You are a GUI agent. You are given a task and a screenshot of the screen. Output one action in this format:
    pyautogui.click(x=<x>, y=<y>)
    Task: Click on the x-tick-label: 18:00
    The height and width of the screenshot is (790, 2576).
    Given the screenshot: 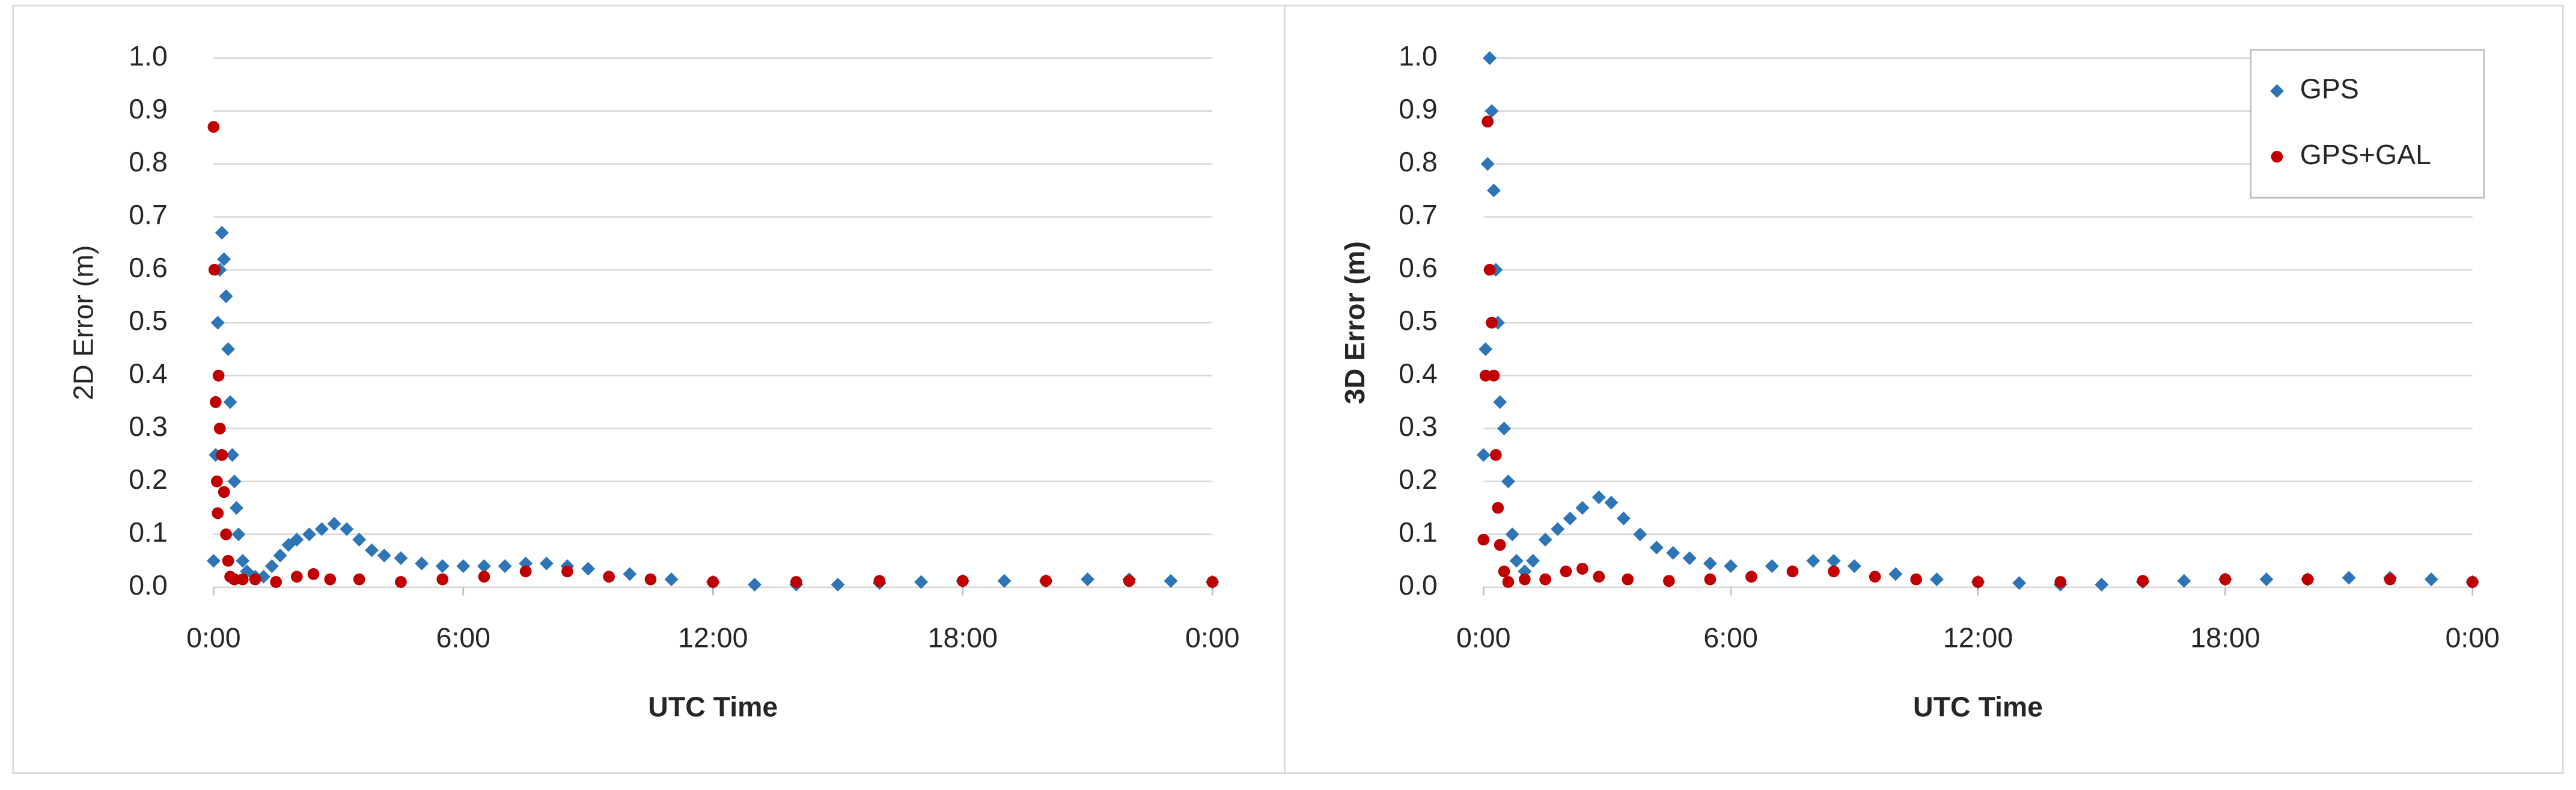 What is the action you would take?
    pyautogui.click(x=2225, y=638)
    